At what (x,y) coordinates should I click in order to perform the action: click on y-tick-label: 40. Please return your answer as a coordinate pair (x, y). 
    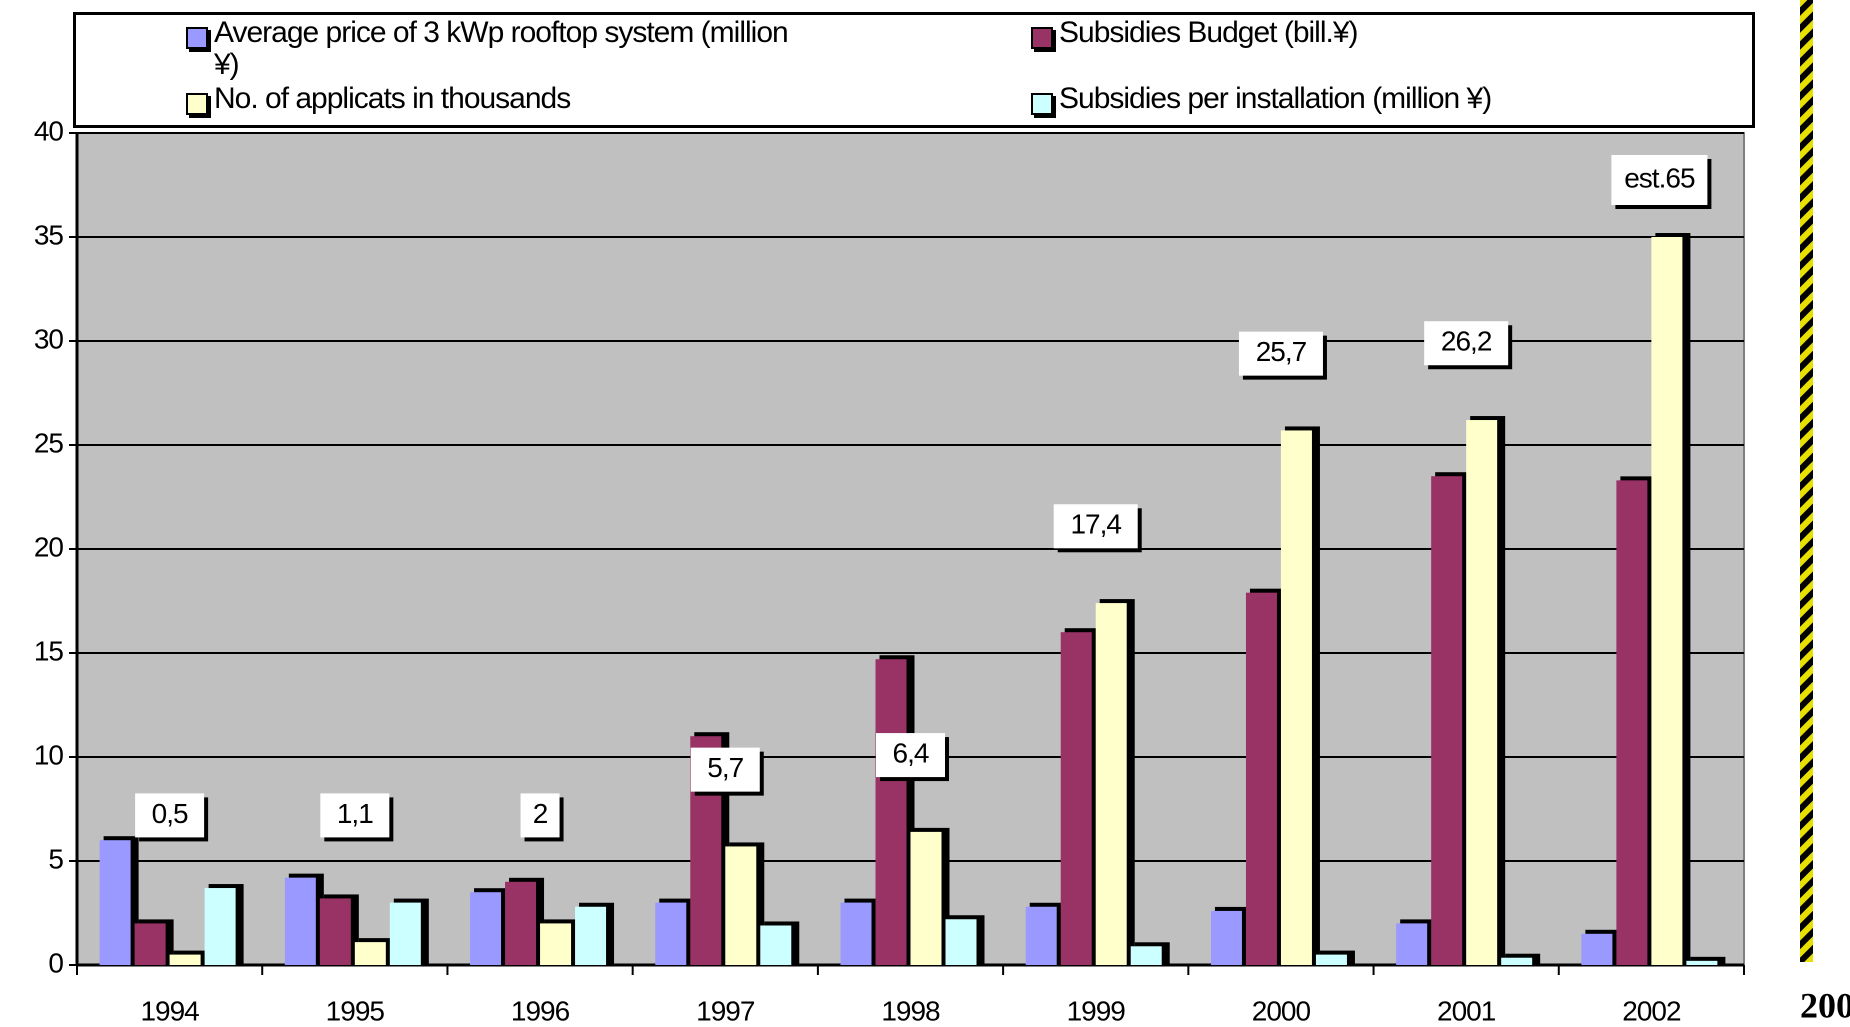
    Looking at the image, I should click on (49, 130).